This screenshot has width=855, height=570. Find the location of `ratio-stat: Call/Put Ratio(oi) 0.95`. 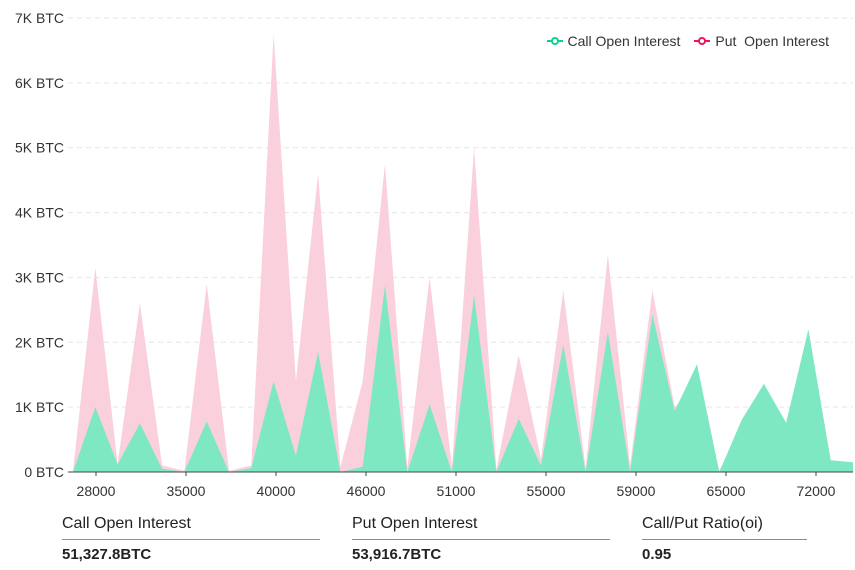

ratio-stat: Call/Put Ratio(oi) 0.95 is located at coordinates (727, 539).